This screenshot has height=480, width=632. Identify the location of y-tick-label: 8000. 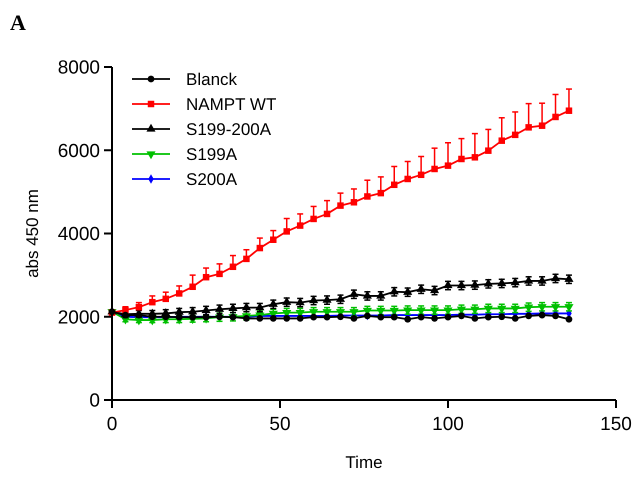
(79, 68).